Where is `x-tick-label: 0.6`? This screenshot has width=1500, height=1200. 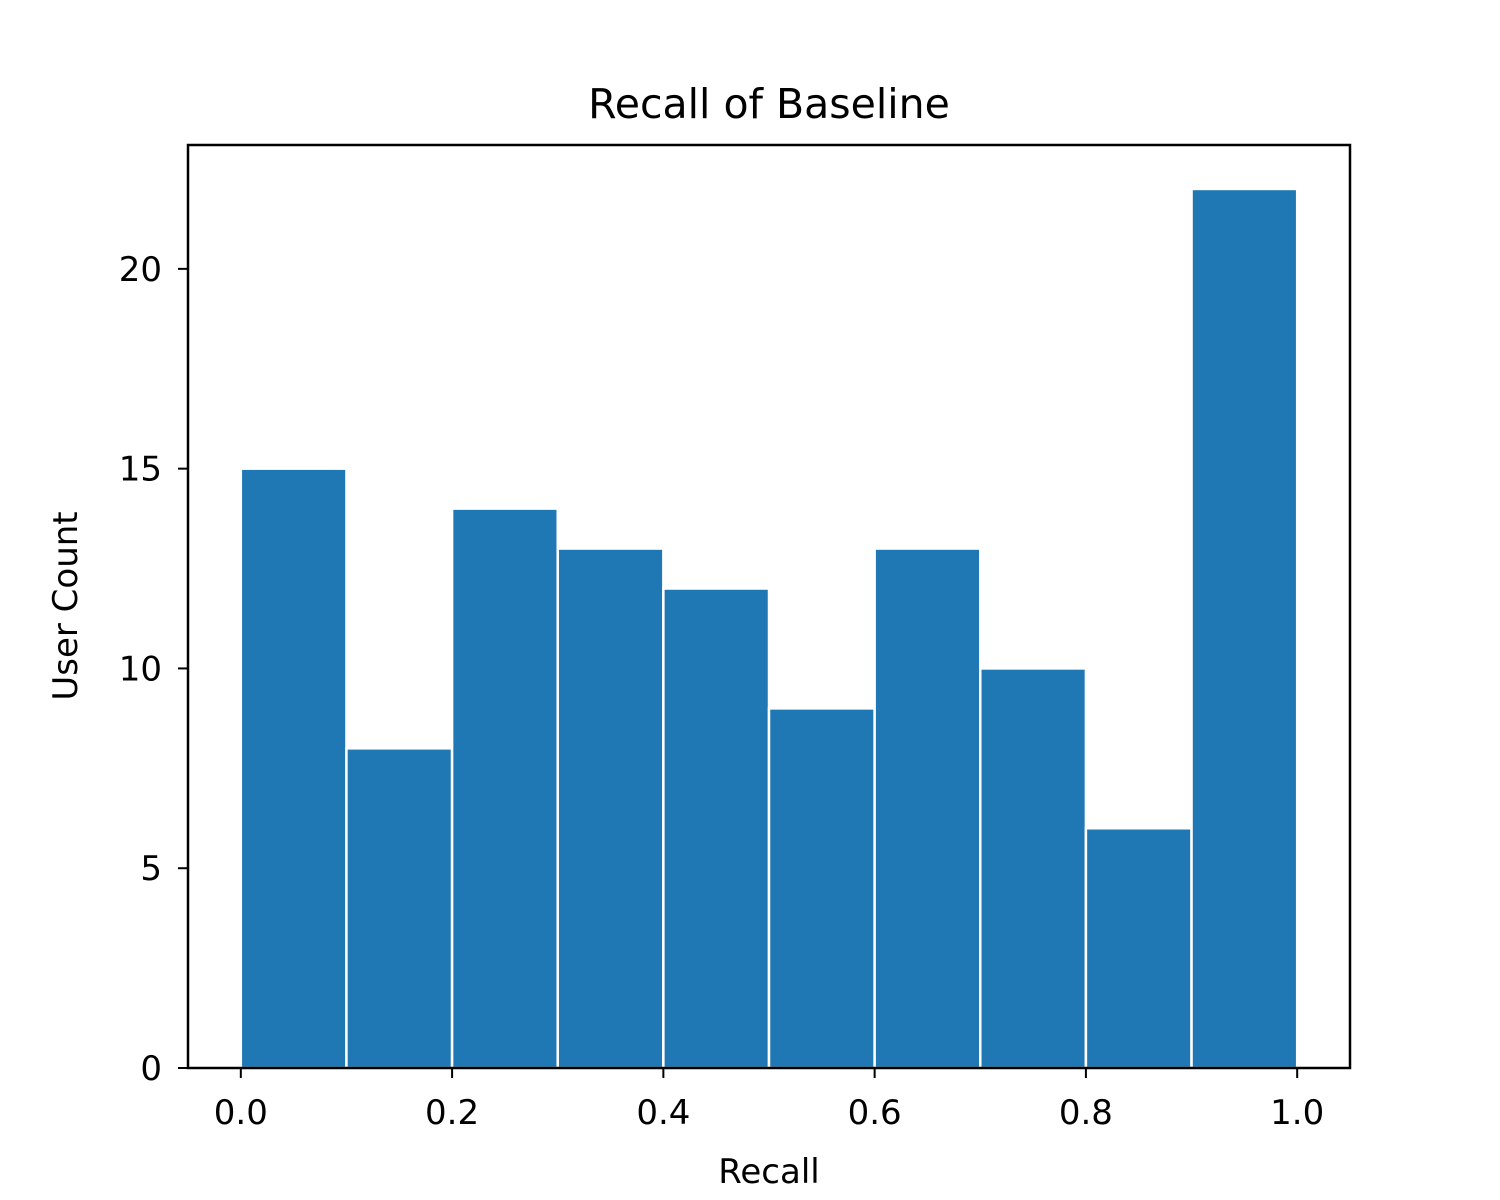 x-tick-label: 0.6 is located at coordinates (875, 1113).